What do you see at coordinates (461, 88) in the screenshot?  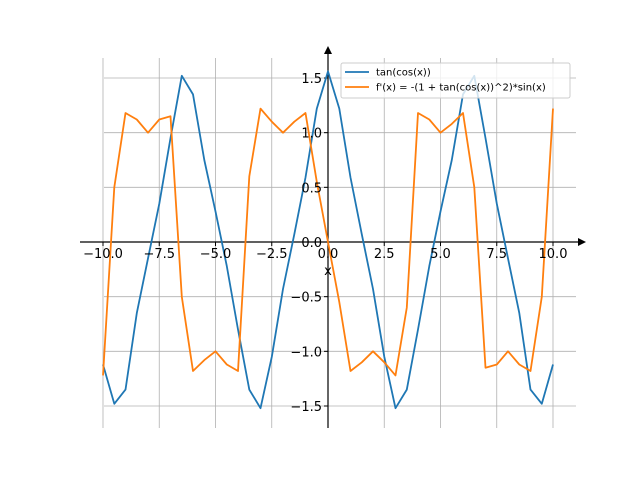 I see `legend-label-1: f'(x) = -(1 + tan(cos(x))^2)*sin(x)` at bounding box center [461, 88].